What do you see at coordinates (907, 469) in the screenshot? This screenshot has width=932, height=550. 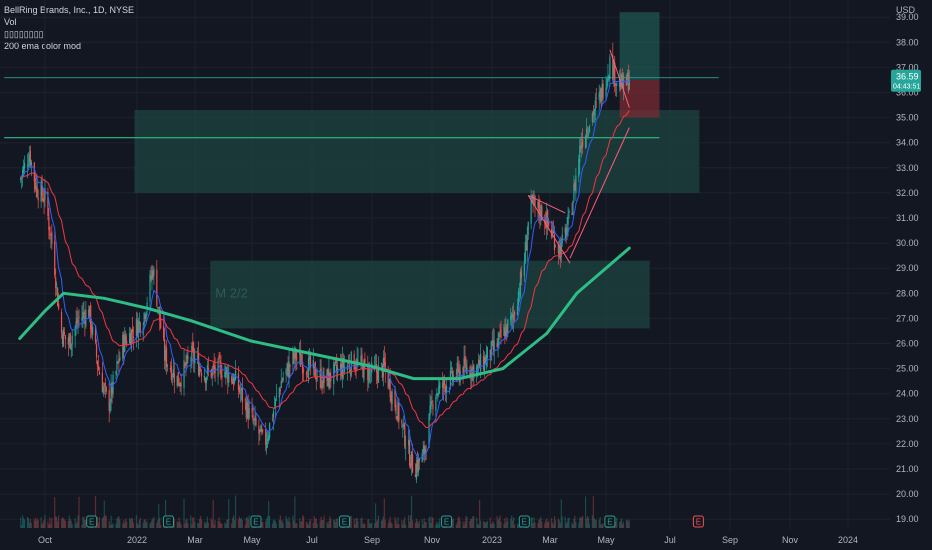 I see `price-tick-label: 21.00` at bounding box center [907, 469].